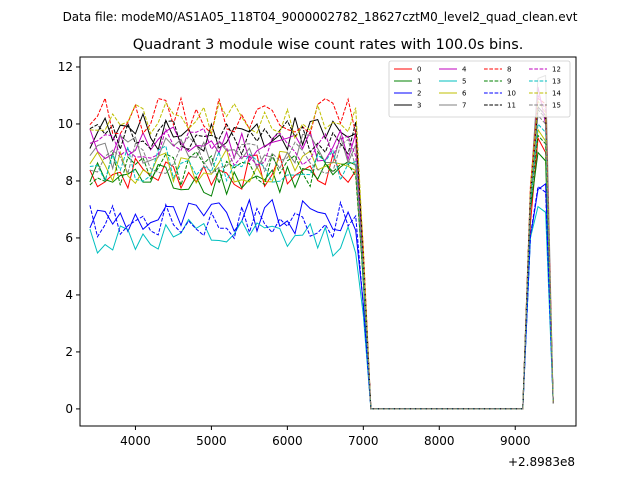 The image size is (640, 480). I want to click on x-tick-label: 5000, so click(211, 441).